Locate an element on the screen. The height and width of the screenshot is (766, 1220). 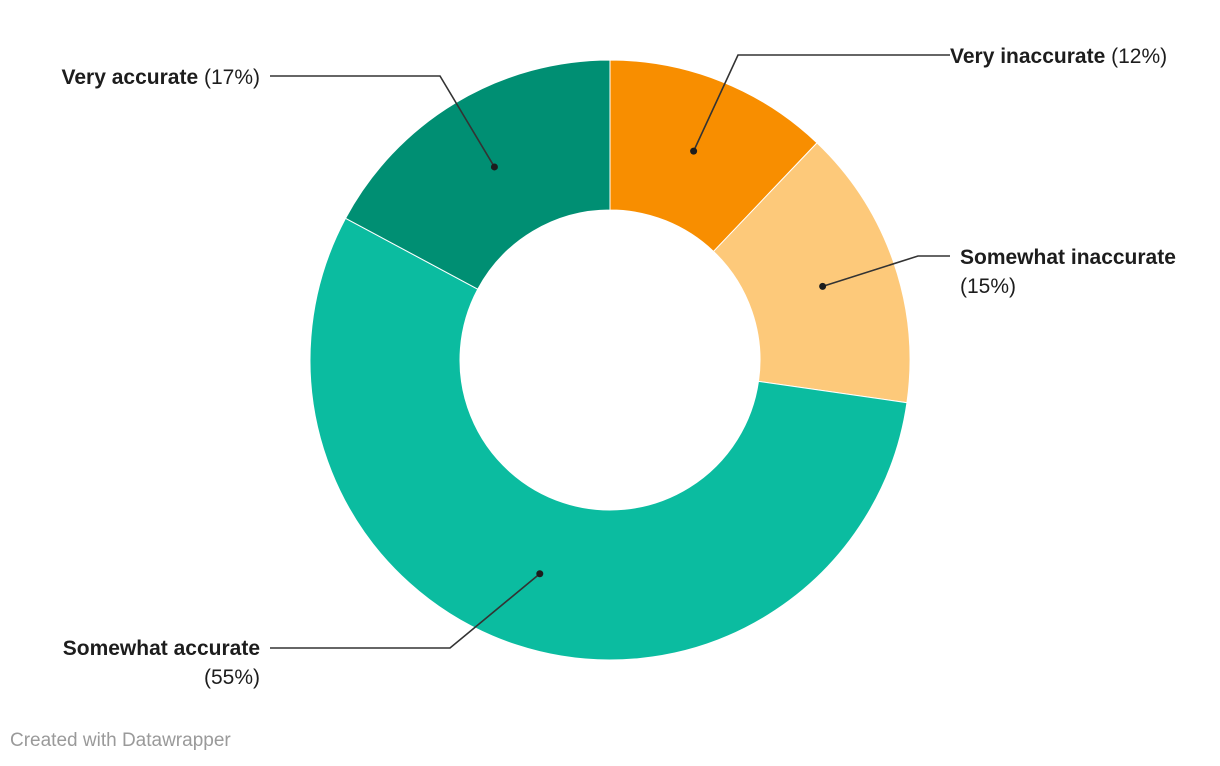
label-somewhat-accurate: Somewhat accurate (55%) is located at coordinates (161, 663).